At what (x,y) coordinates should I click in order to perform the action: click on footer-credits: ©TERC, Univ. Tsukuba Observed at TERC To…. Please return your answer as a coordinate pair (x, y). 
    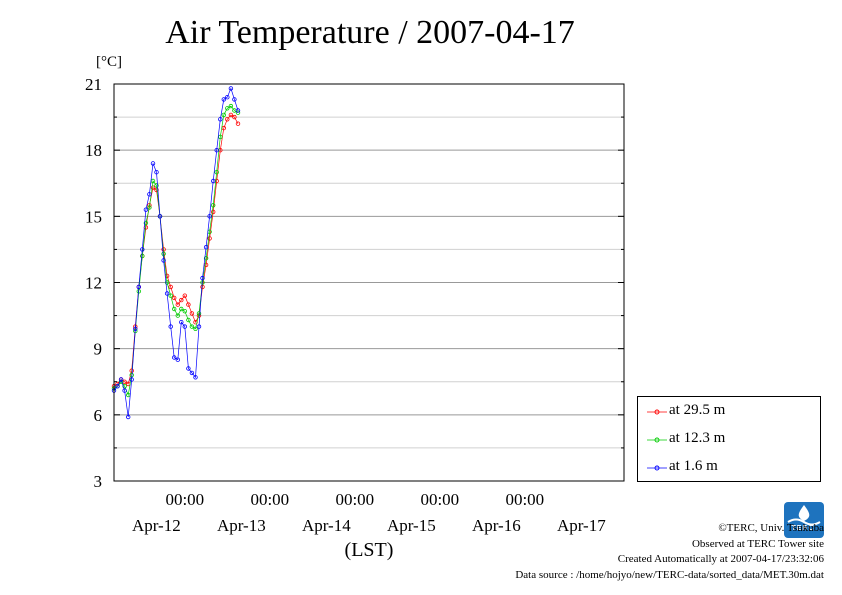
    Looking at the image, I should click on (669, 552).